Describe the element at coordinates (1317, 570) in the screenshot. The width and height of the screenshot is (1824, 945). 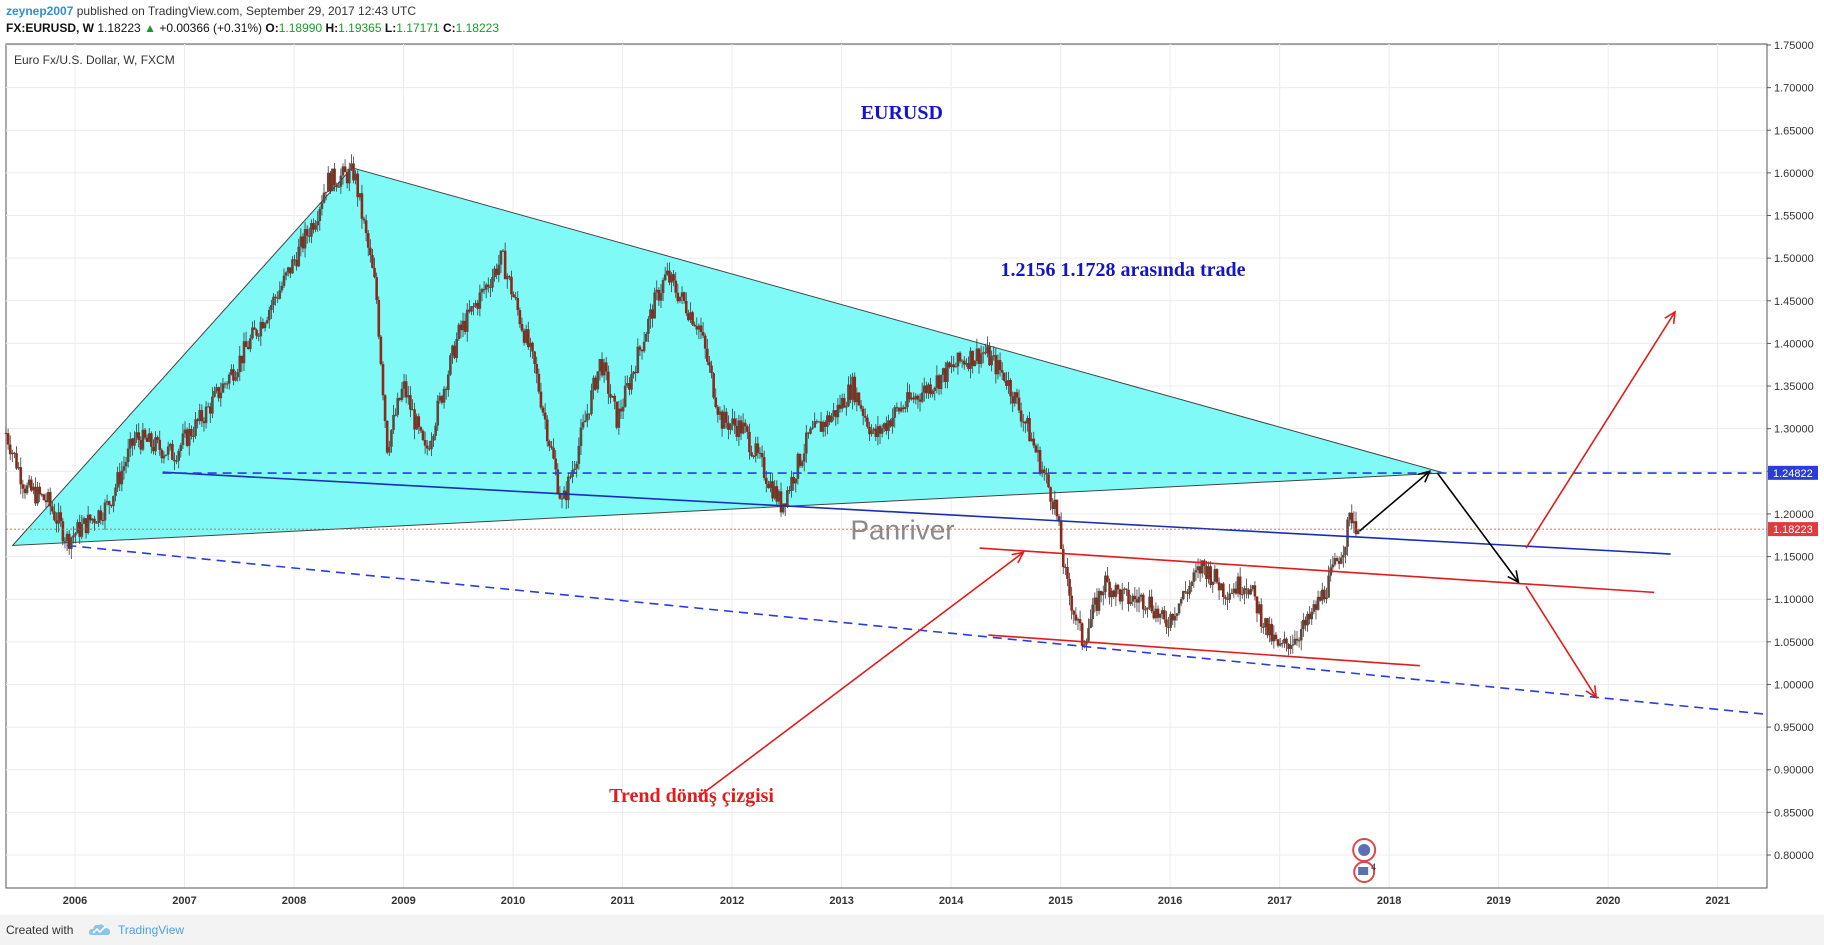
I see `trend-line-red-upper` at that location.